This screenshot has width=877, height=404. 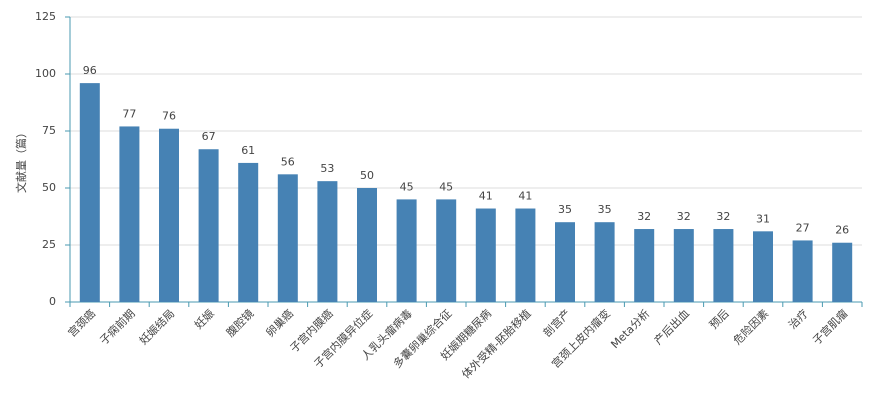 I want to click on x-tick-label: 体外受精-胚胎移植, so click(x=496, y=343).